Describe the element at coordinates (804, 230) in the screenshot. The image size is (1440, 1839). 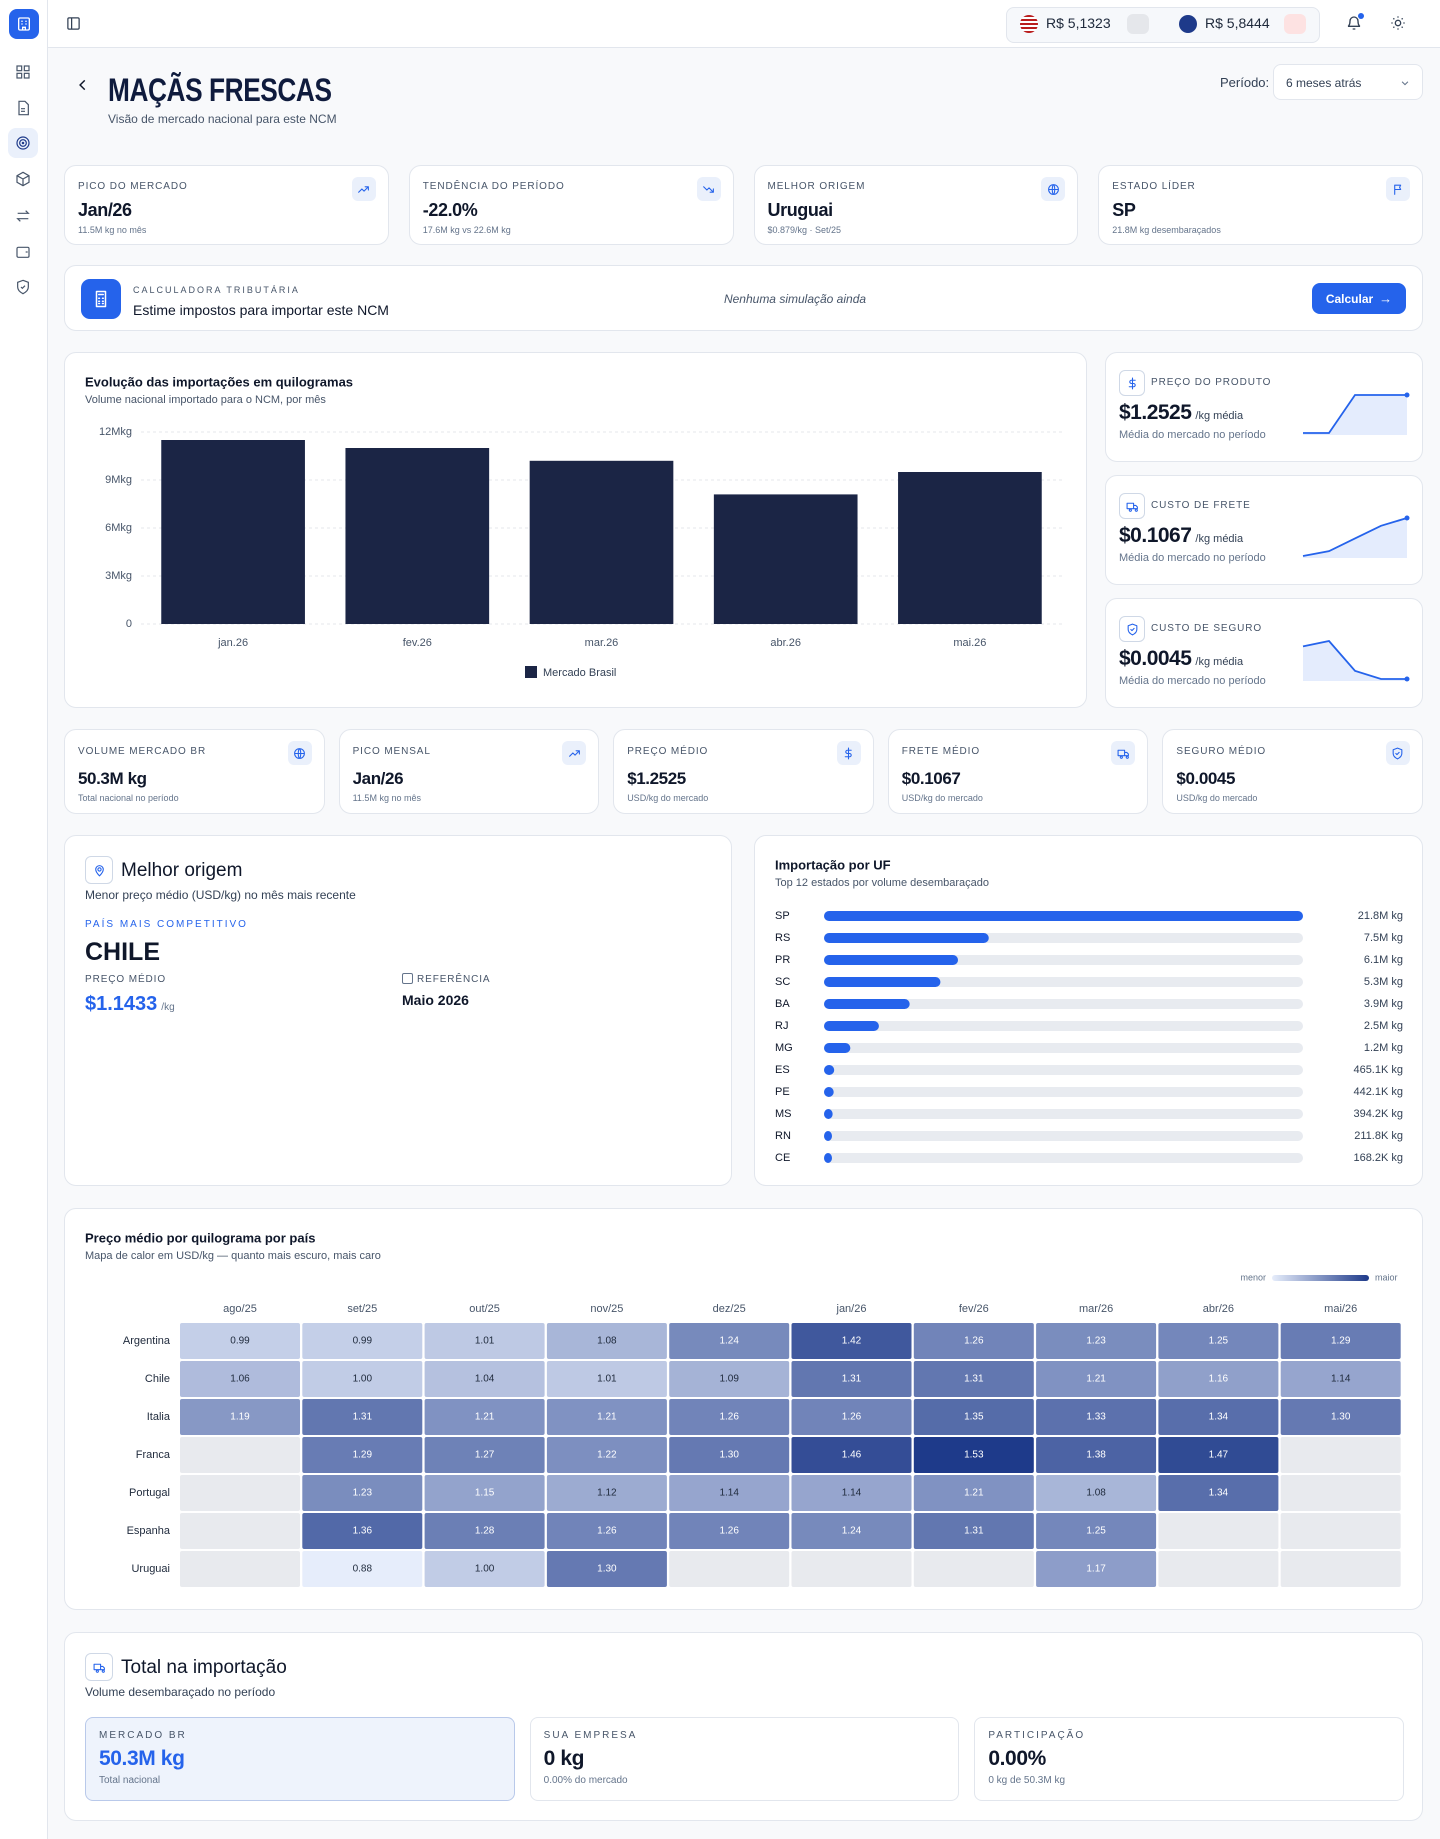
I see `kpi-note: $0.879/kg · Set/25` at that location.